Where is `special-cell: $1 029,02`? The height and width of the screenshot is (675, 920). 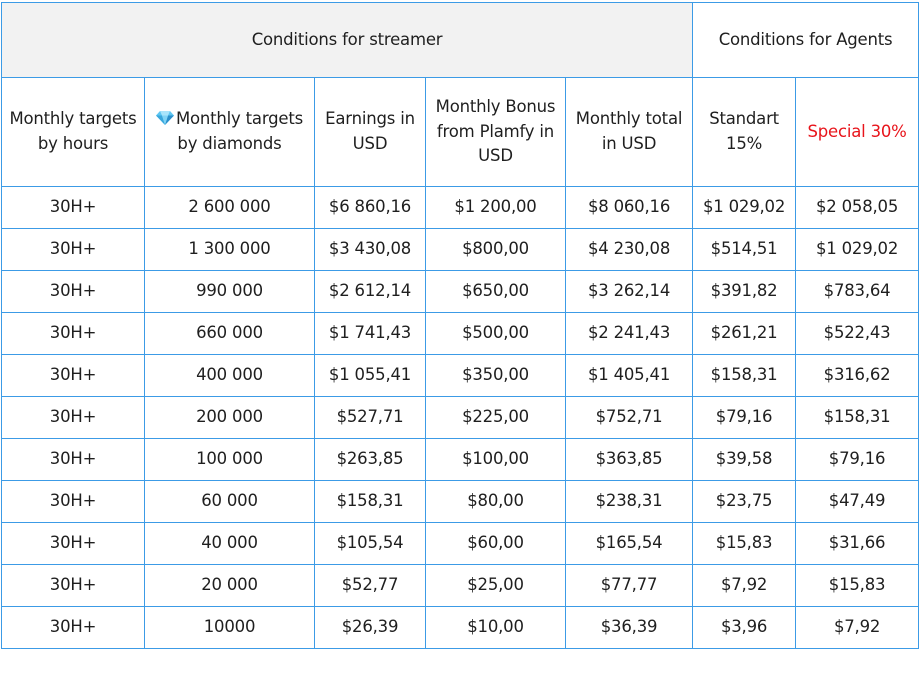
special-cell: $1 029,02 is located at coordinates (857, 249).